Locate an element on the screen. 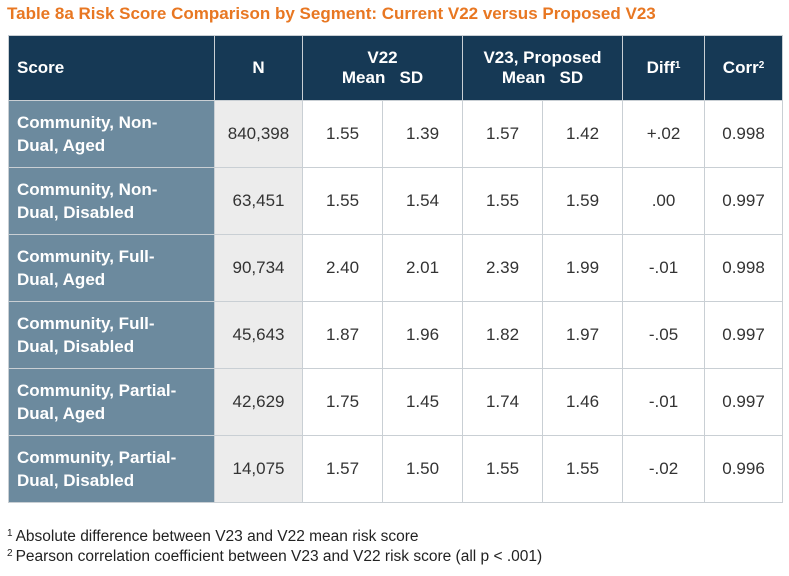 This screenshot has height=576, width=789. cell-n: 42,629 is located at coordinates (258, 402).